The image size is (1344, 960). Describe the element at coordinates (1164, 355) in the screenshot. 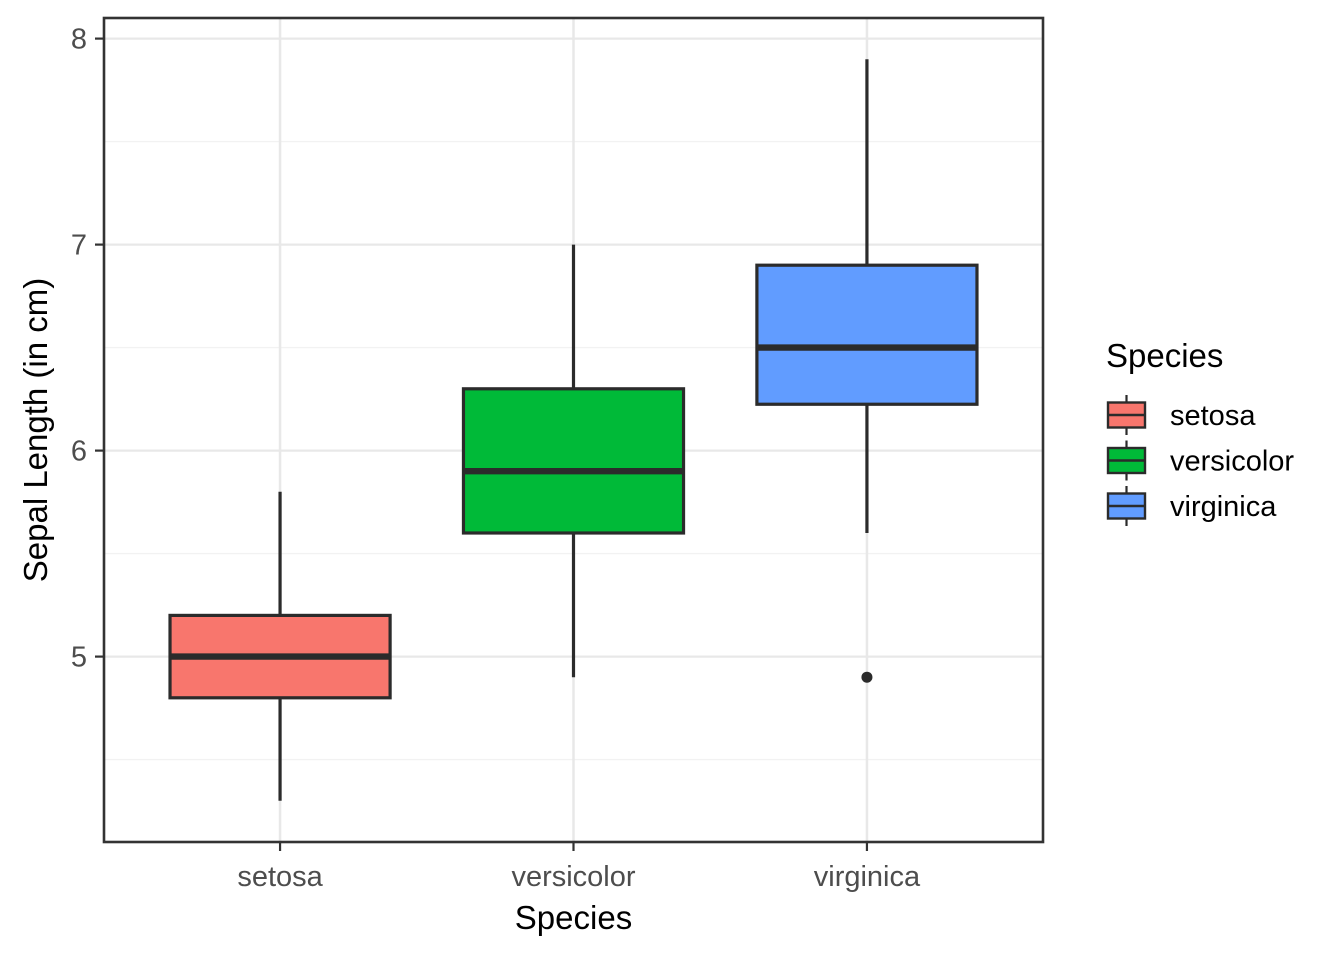

I see `legend-title: Species` at that location.